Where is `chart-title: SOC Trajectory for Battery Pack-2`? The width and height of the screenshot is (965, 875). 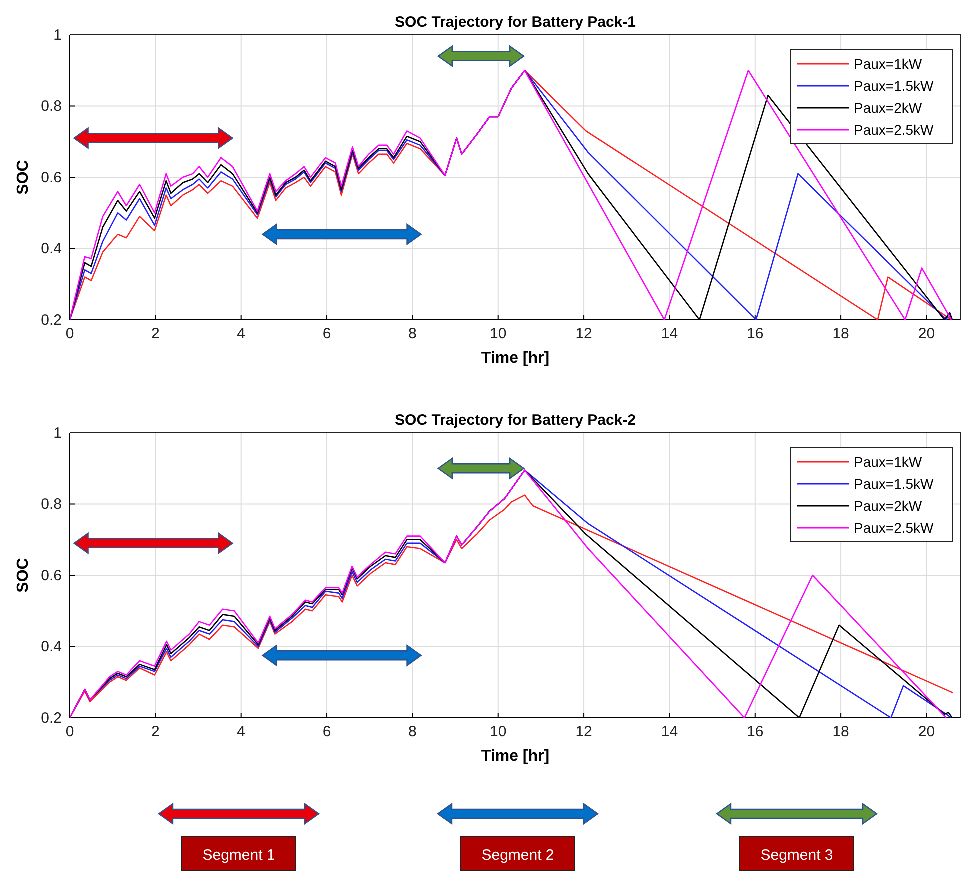
chart-title: SOC Trajectory for Battery Pack-2 is located at coordinates (515, 420).